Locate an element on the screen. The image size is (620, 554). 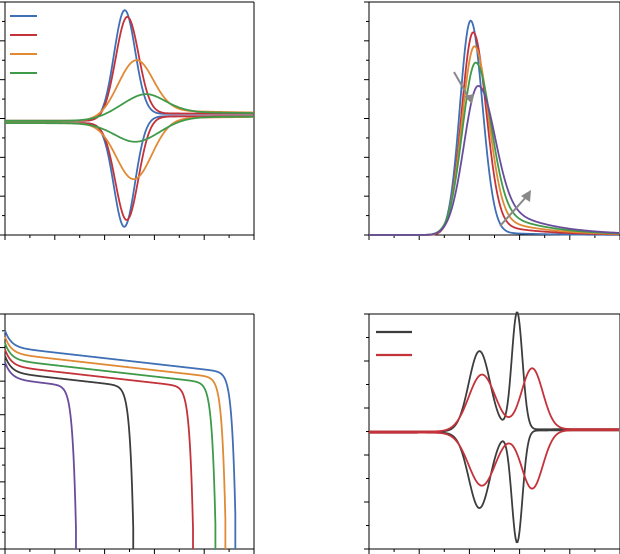
br-series-0-forward is located at coordinates (494, 372).